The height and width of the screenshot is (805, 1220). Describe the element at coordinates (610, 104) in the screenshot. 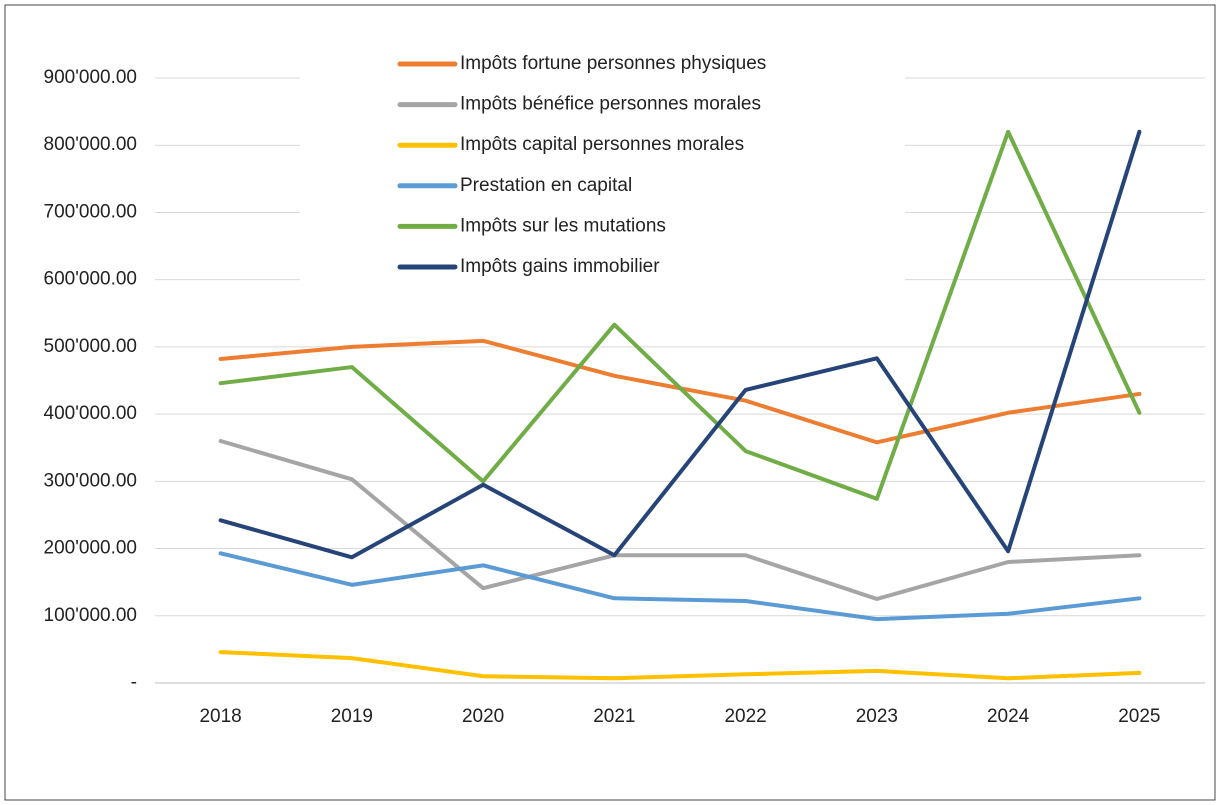

I see `legend-label: Impôts bénéfice personnes morales` at that location.